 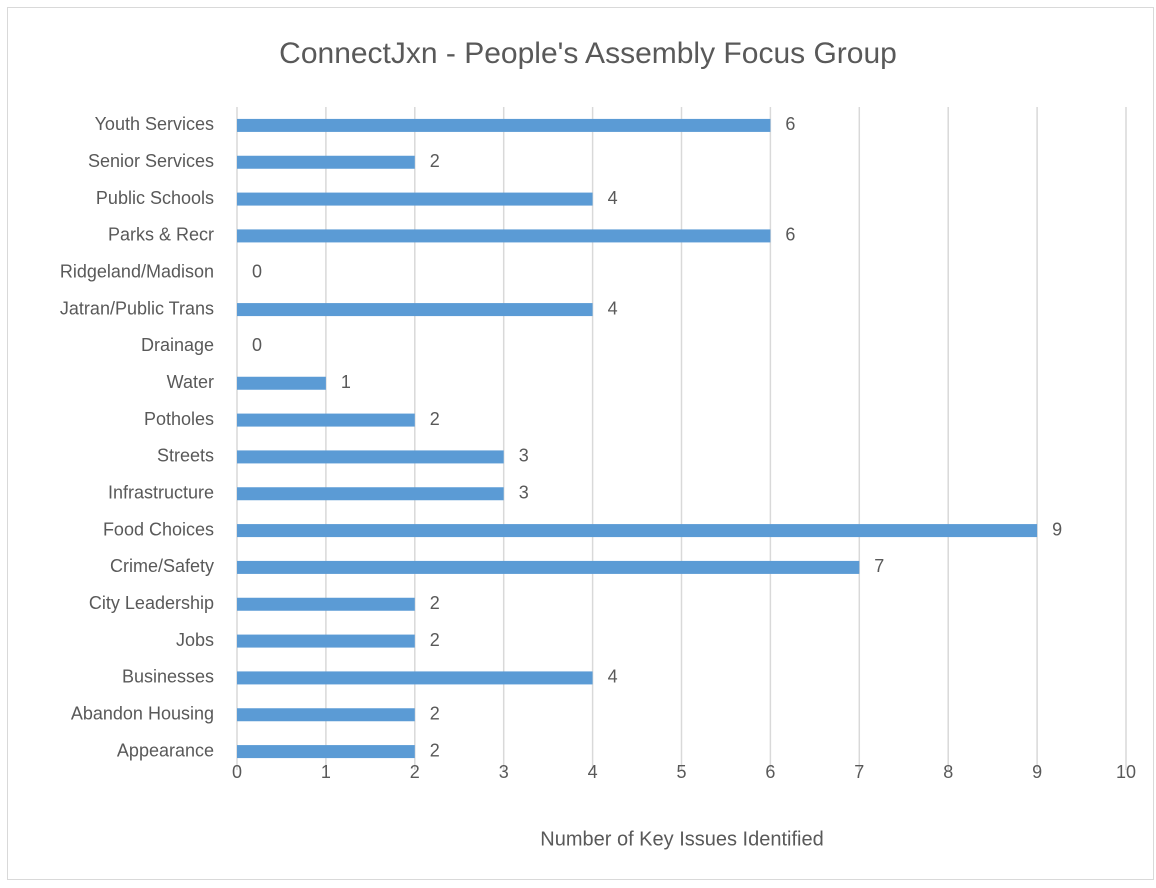 What do you see at coordinates (504, 772) in the screenshot?
I see `x-tick-label: 3` at bounding box center [504, 772].